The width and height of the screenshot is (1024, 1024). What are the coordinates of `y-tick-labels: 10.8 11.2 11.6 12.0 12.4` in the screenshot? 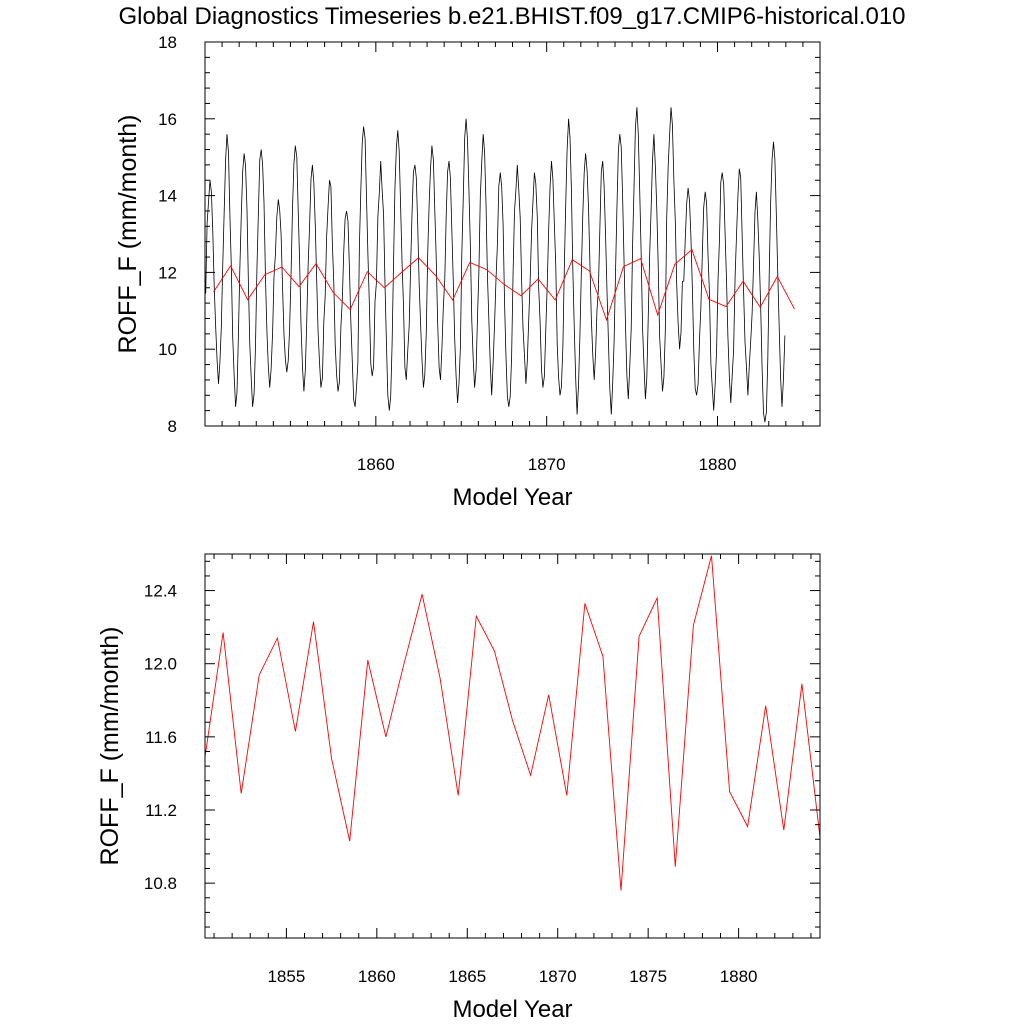 It's located at (160, 738).